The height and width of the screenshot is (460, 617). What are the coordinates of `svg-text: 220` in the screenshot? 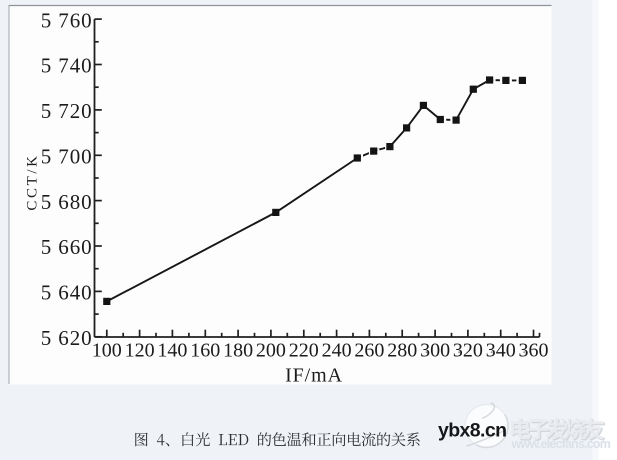 It's located at (304, 351).